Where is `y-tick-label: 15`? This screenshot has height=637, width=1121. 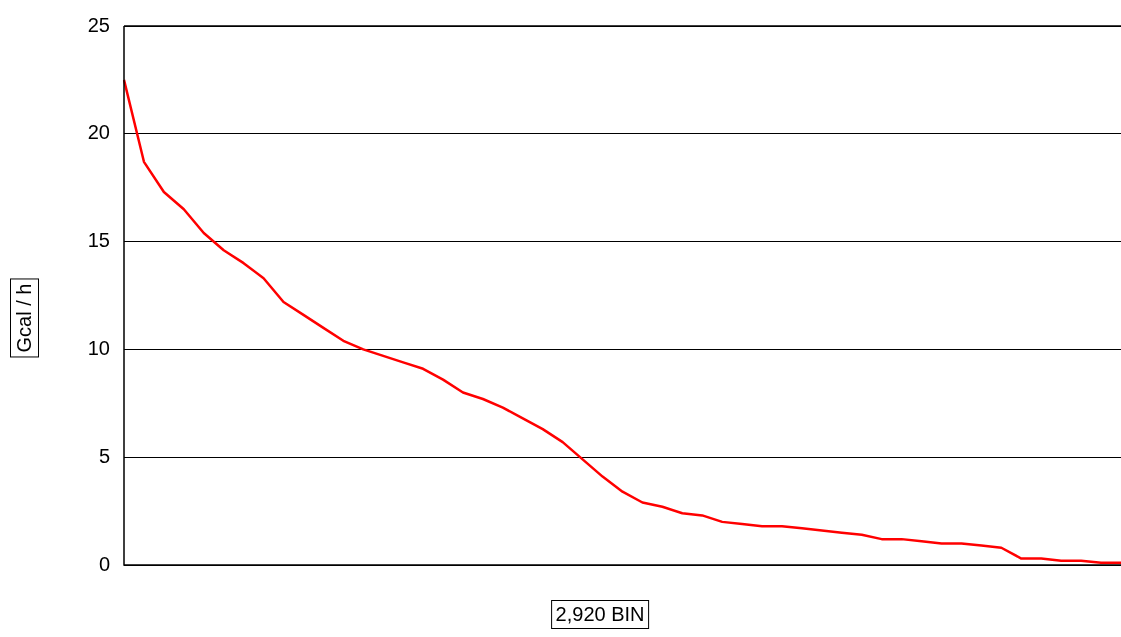 y-tick-label: 15 is located at coordinates (98, 240).